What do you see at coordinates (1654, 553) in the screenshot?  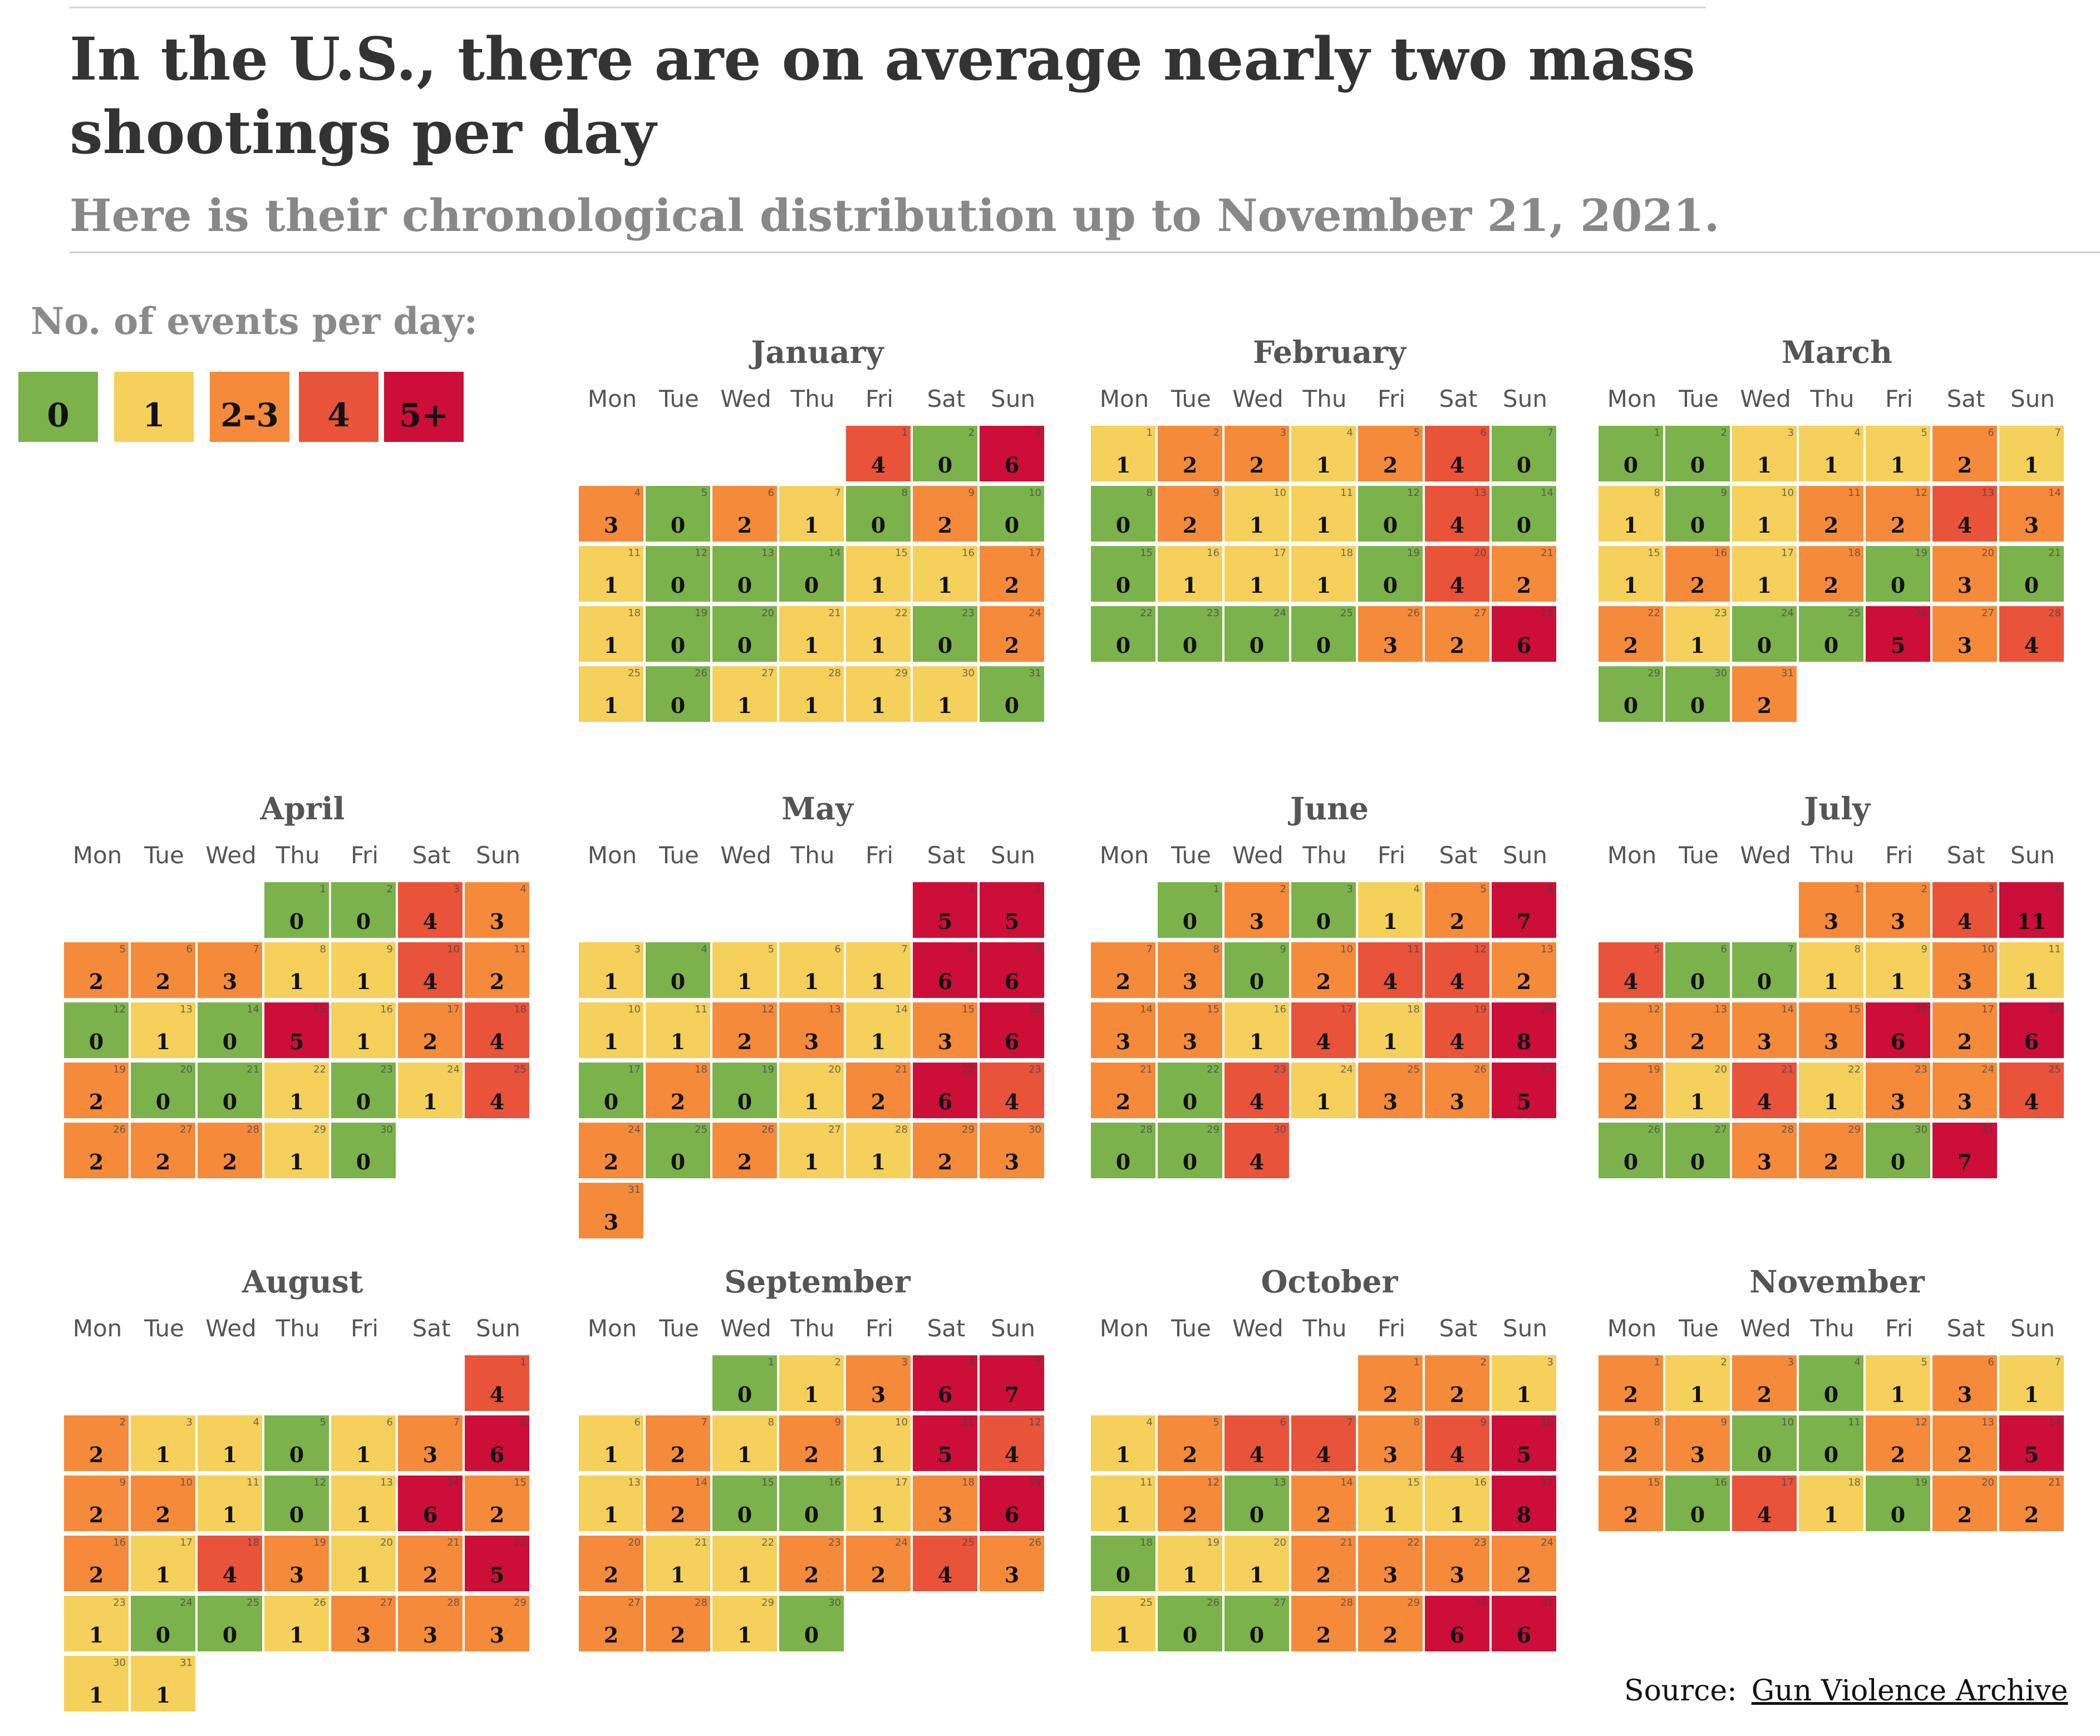 I see `day-number: 15` at bounding box center [1654, 553].